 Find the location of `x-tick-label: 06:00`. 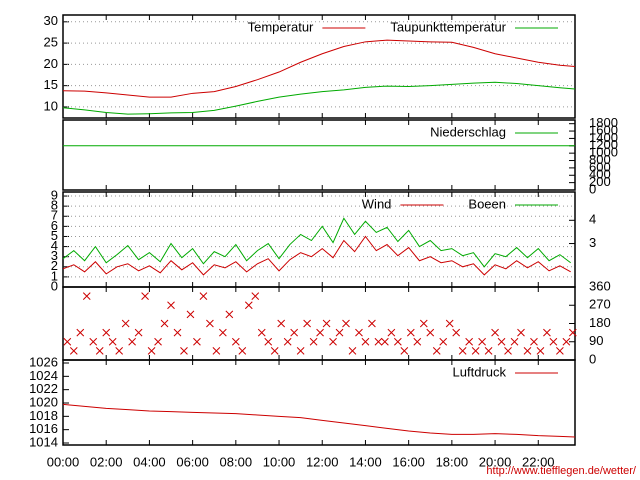

x-tick-label: 06:00 is located at coordinates (192, 461).